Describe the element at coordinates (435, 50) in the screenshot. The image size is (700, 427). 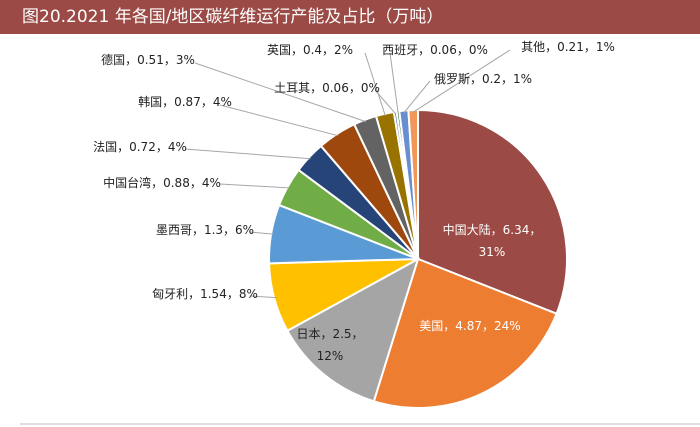
I see `slice-label: 西班牙，0.06，0%` at that location.